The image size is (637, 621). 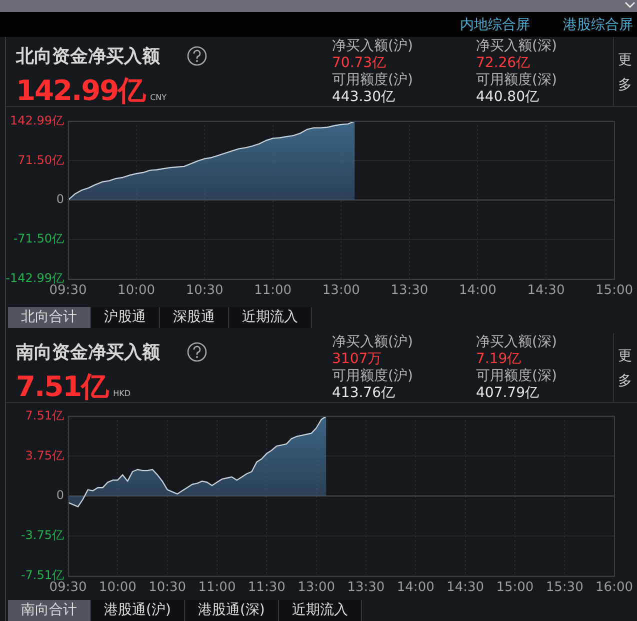 What do you see at coordinates (359, 63) in the screenshot?
I see `text: 70.73亿` at bounding box center [359, 63].